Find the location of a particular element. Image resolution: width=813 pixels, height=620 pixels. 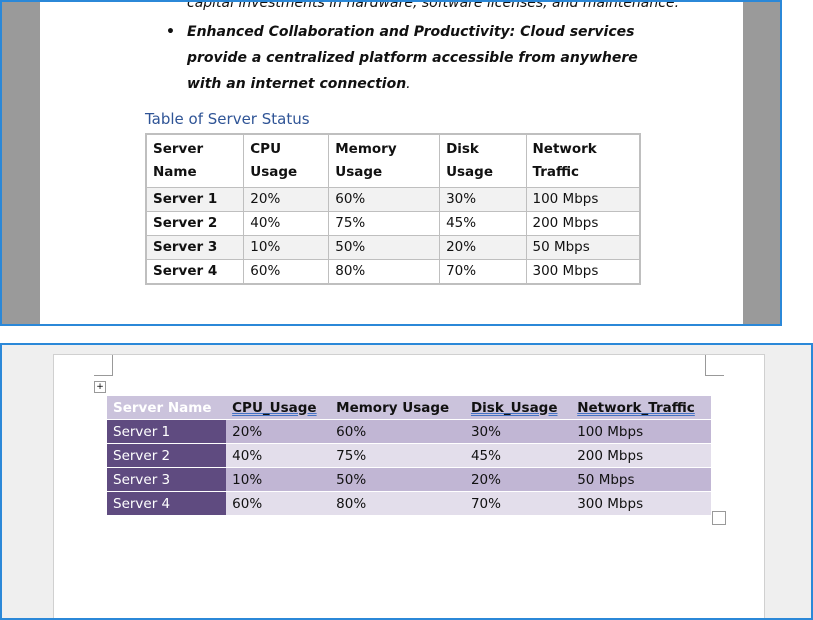

header-text: Disk_Usage is located at coordinates (514, 407).